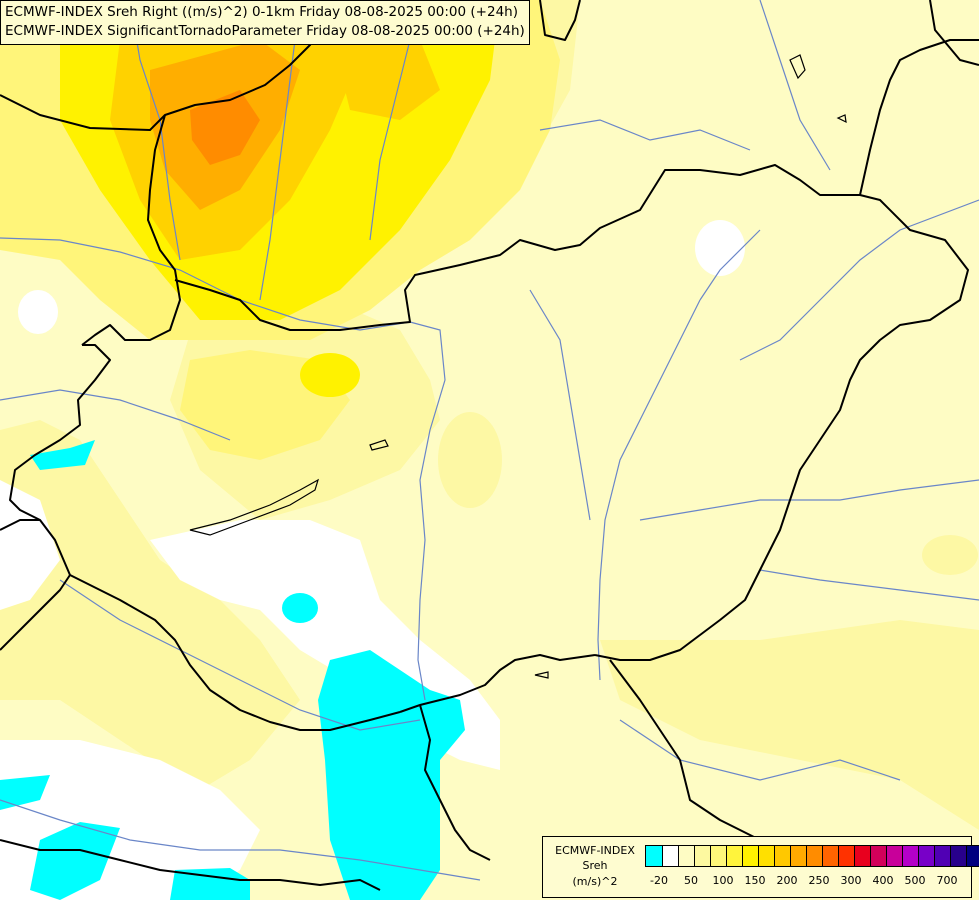 Image resolution: width=979 pixels, height=900 pixels. Describe the element at coordinates (723, 880) in the screenshot. I see `legend-tick: 100` at that location.